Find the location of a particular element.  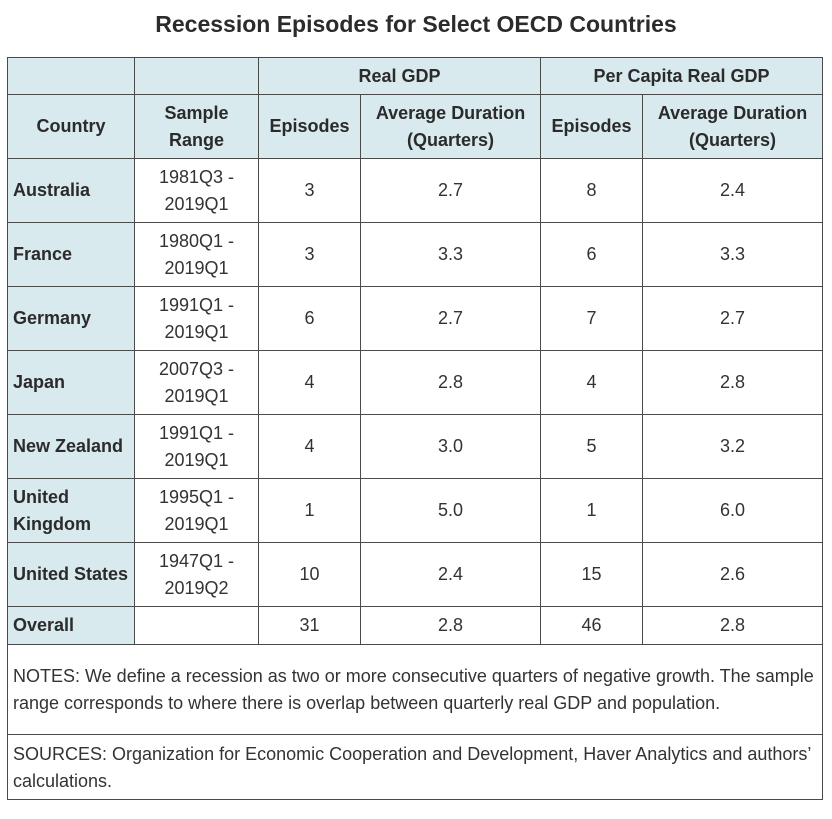

header-real-duration: Average Duration (Quarters) is located at coordinates (450, 126).